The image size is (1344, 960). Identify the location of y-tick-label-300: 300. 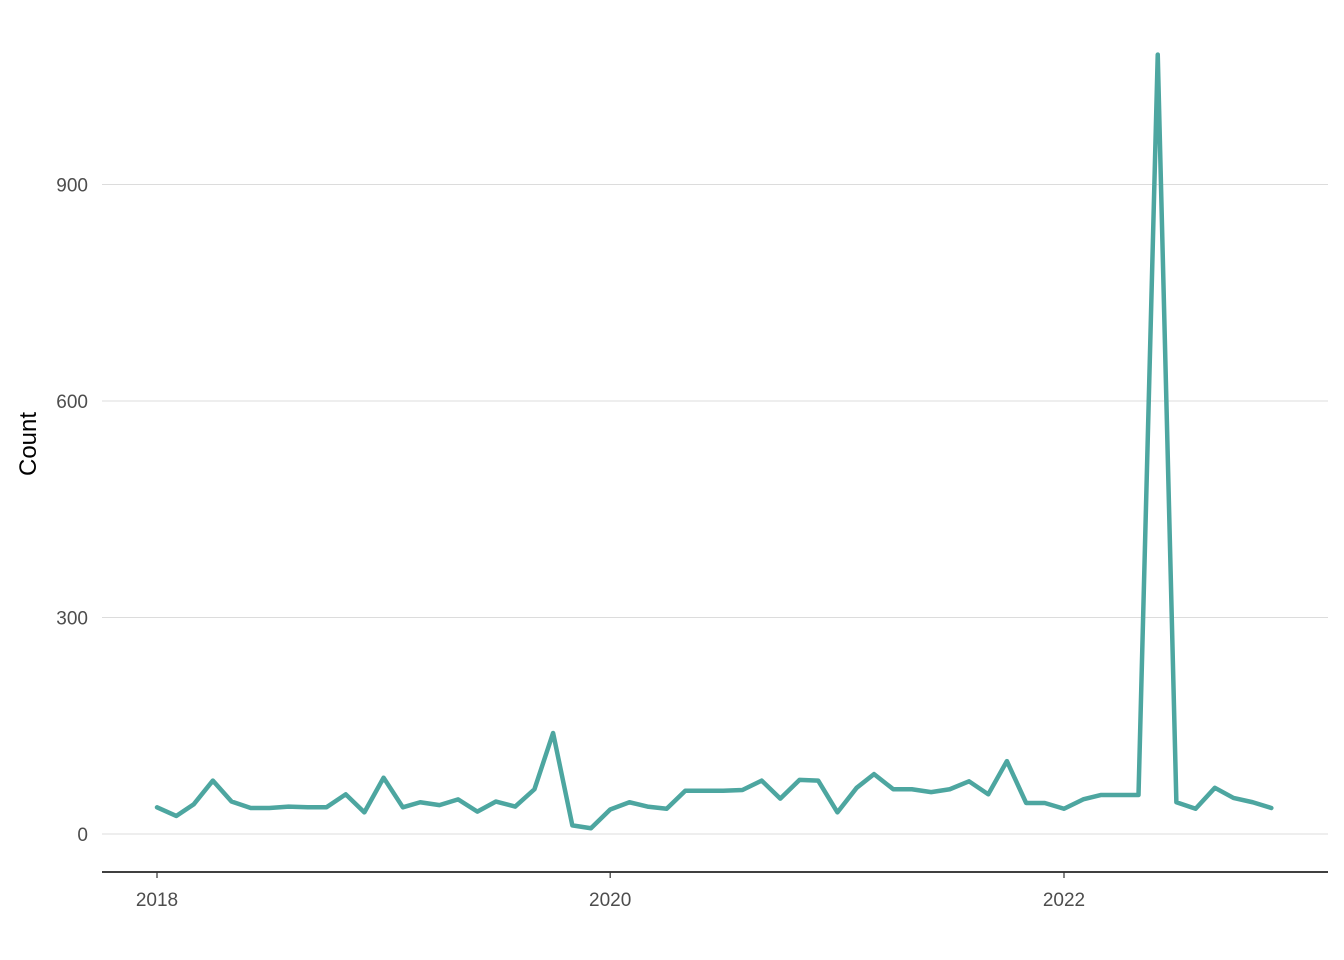
(72, 619).